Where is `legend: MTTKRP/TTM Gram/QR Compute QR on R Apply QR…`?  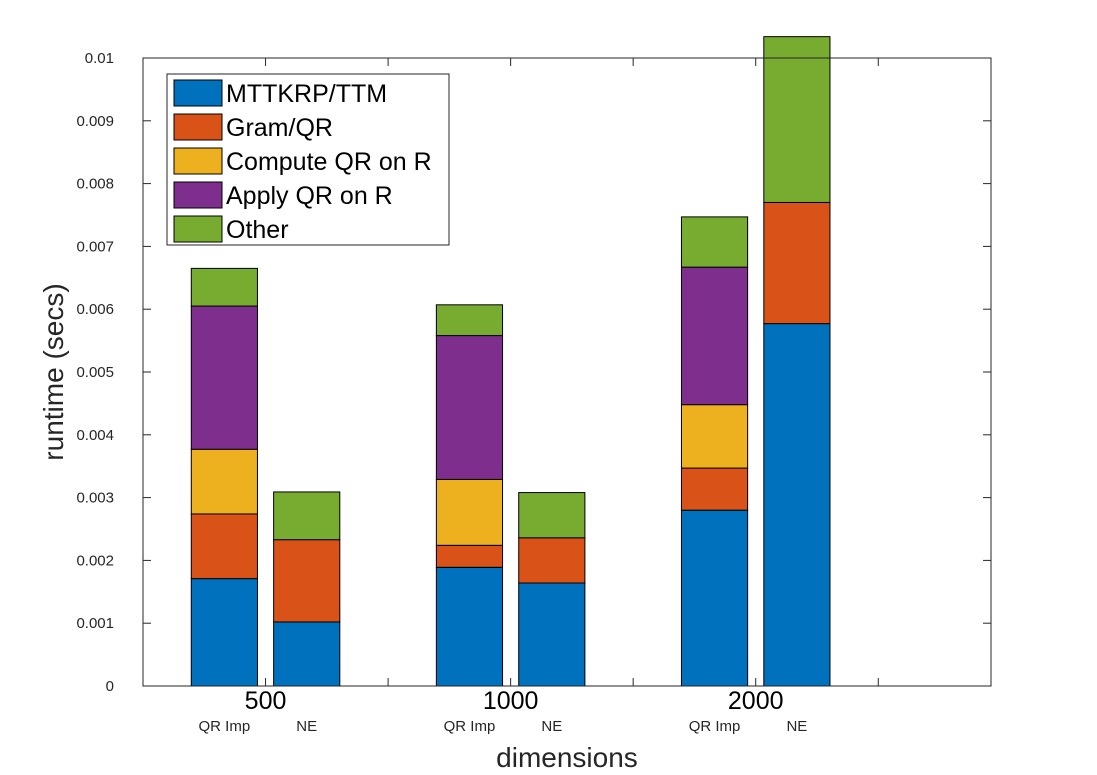 legend: MTTKRP/TTM Gram/QR Compute QR on R Apply QR… is located at coordinates (308, 159).